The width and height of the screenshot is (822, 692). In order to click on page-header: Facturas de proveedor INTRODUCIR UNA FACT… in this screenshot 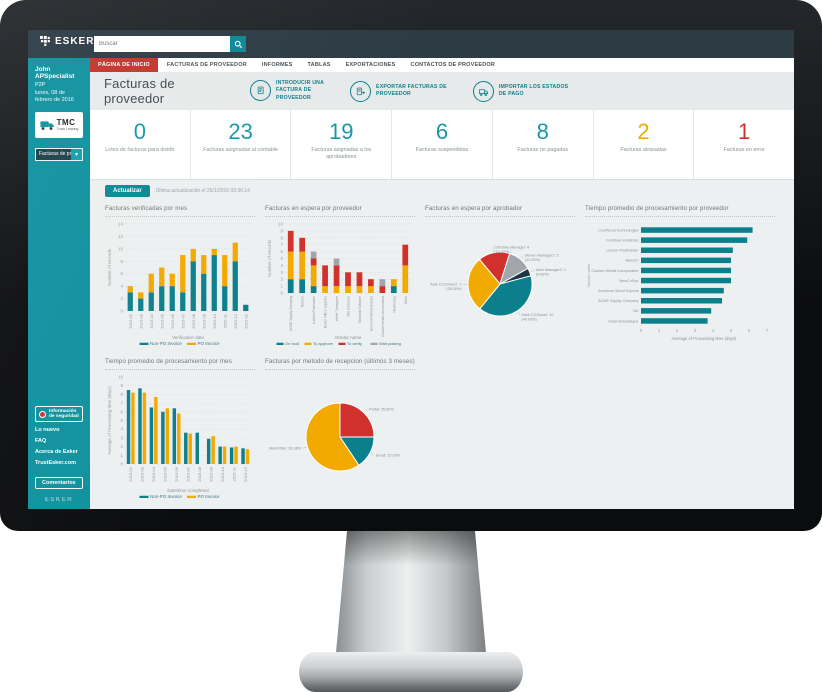, I will do `click(442, 91)`.